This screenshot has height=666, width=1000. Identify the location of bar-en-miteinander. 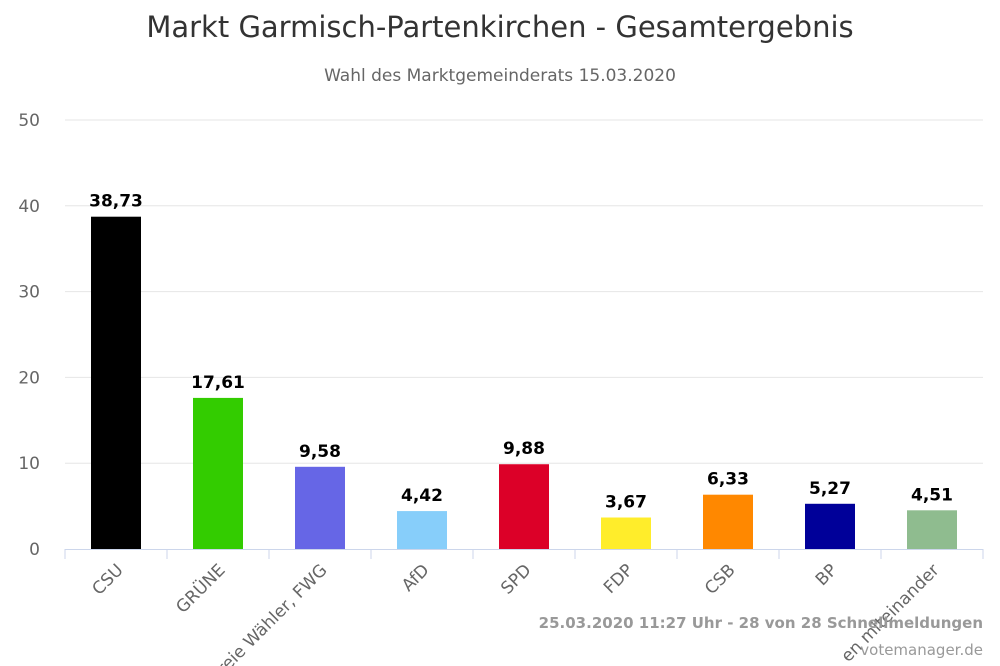
(932, 529).